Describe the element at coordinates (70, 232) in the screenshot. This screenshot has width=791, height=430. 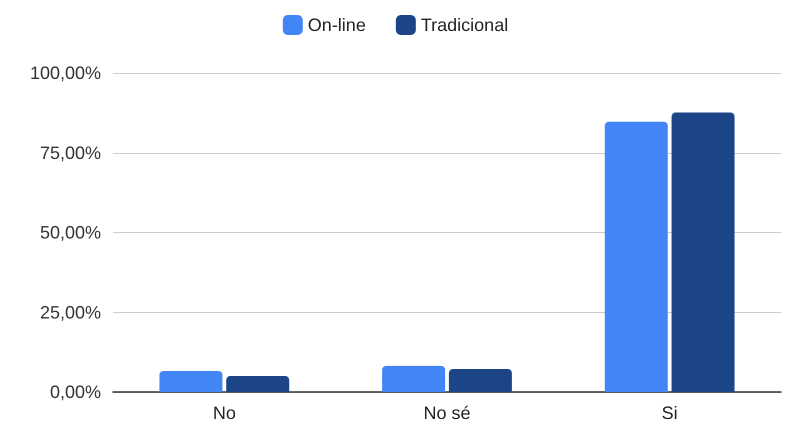
I see `y-tick-label: 50,00%` at that location.